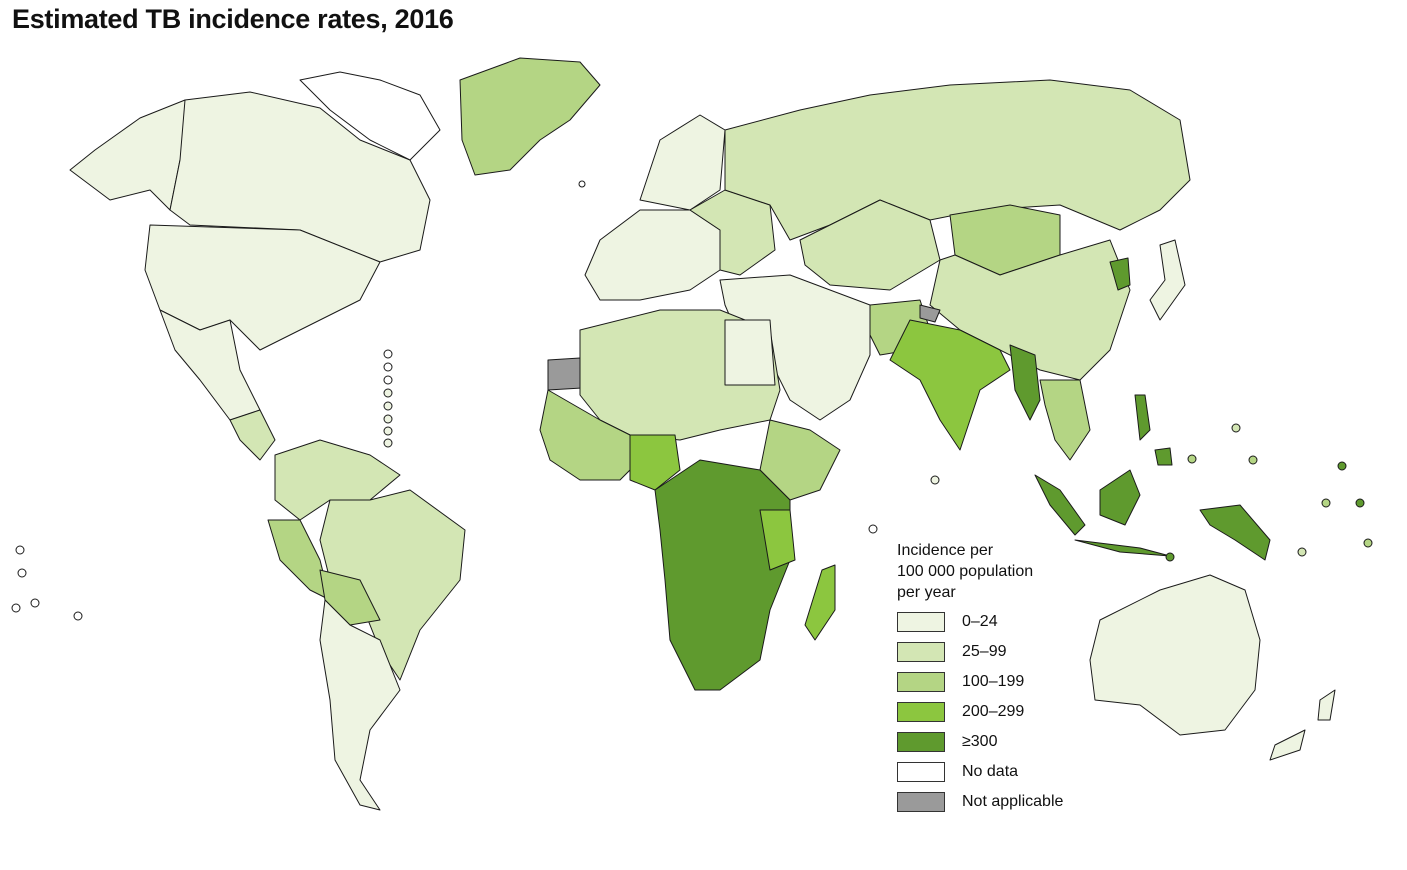  I want to click on region-bolivia, so click(350, 597).